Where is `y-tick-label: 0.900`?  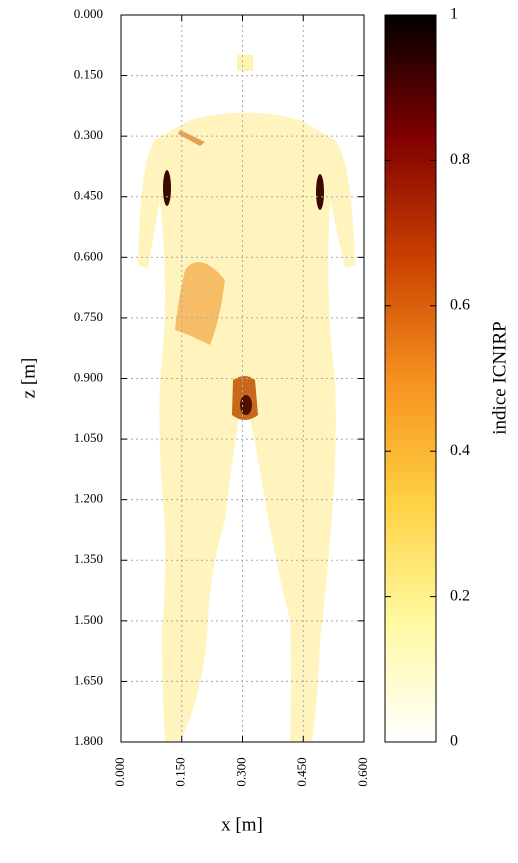 y-tick-label: 0.900 is located at coordinates (88, 376).